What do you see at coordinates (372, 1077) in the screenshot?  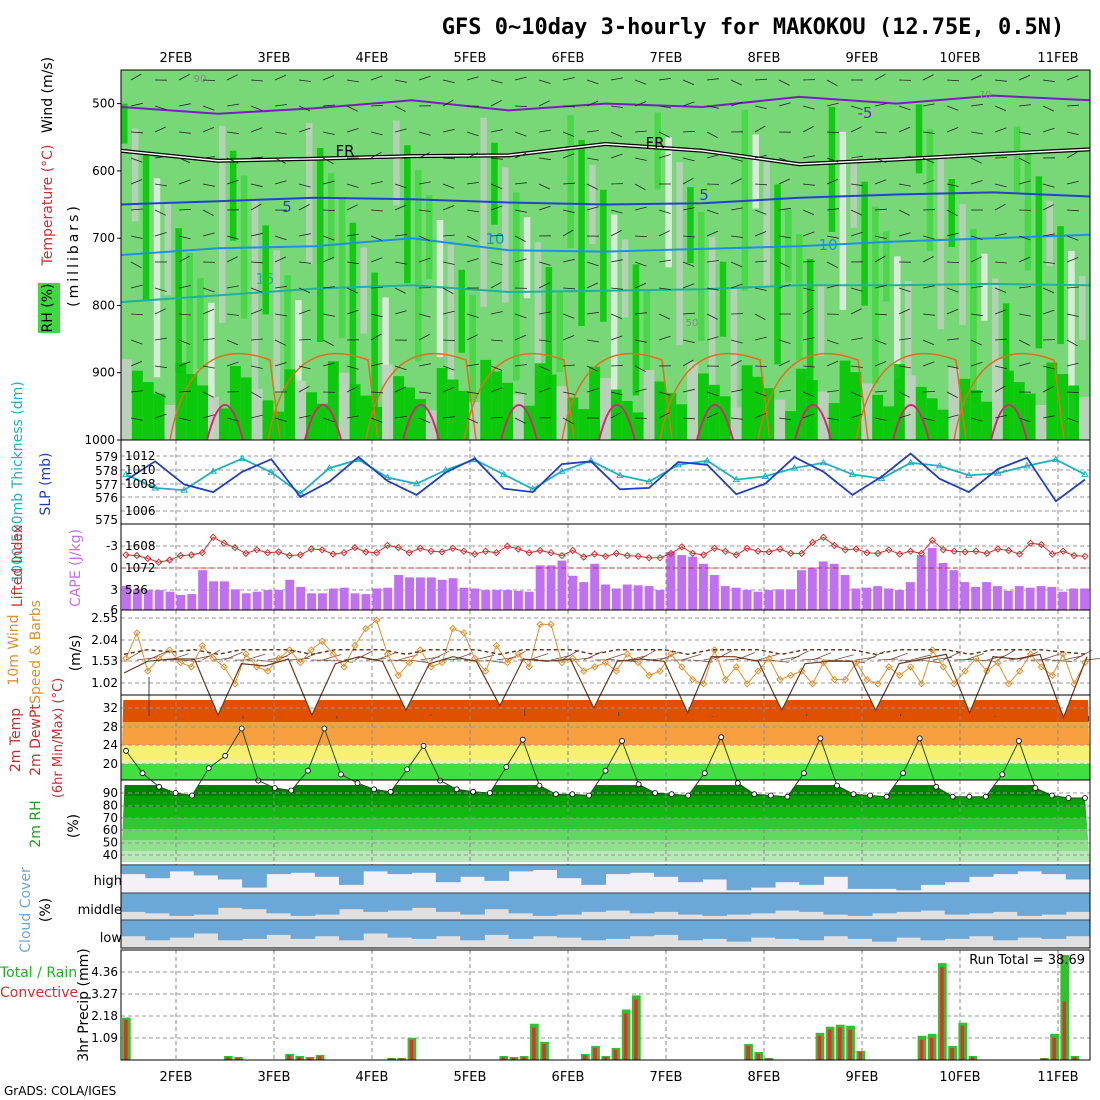 I see `date-label-bottom: 4FEB` at bounding box center [372, 1077].